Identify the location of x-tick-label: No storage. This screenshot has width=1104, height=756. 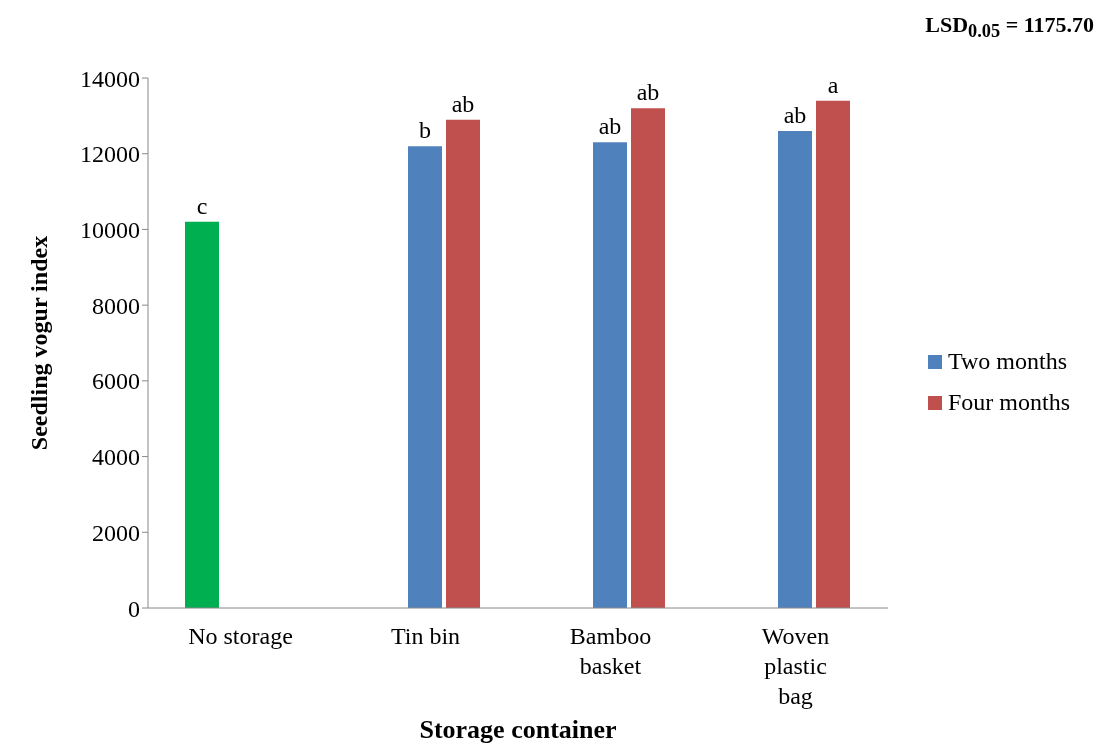
(240, 636).